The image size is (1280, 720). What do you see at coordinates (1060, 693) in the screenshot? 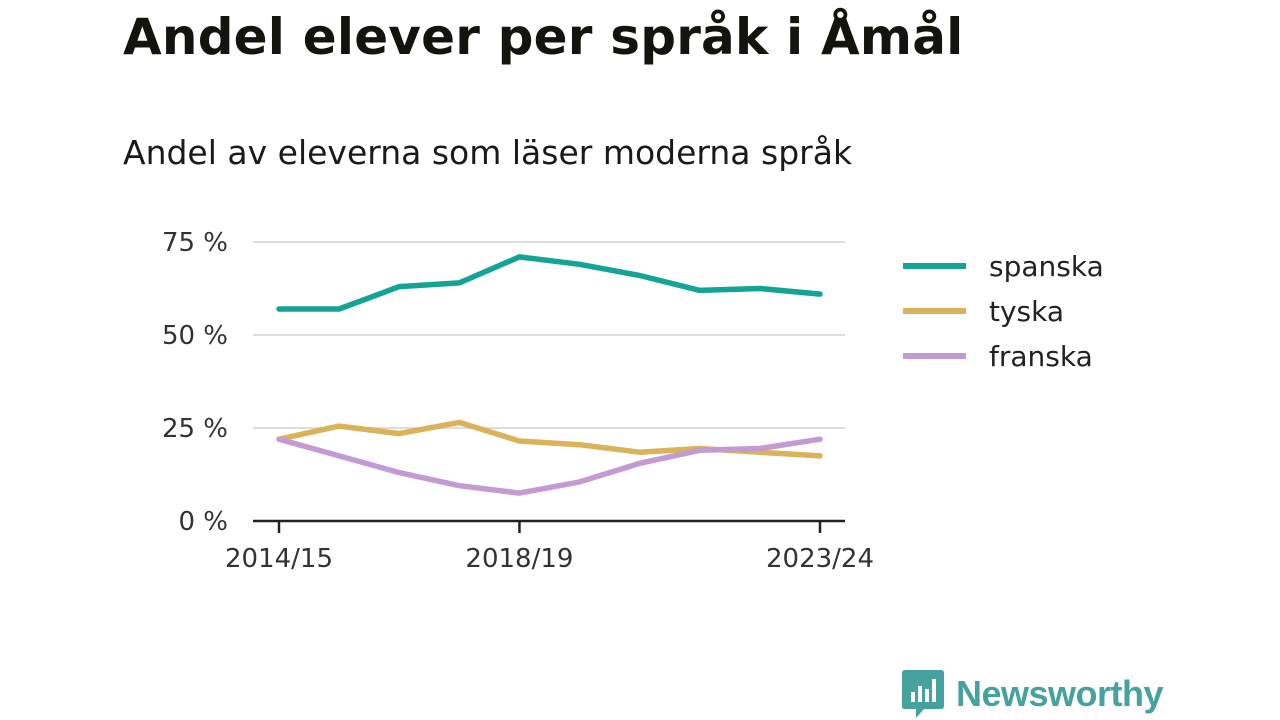
I see `brand-name: Newsworthy` at bounding box center [1060, 693].